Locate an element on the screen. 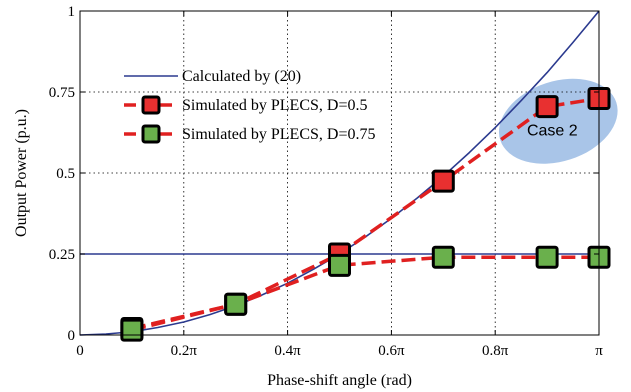 This screenshot has height=392, width=631. legend-label-1: Simulated by PLECS, D=0.5 is located at coordinates (274, 105).